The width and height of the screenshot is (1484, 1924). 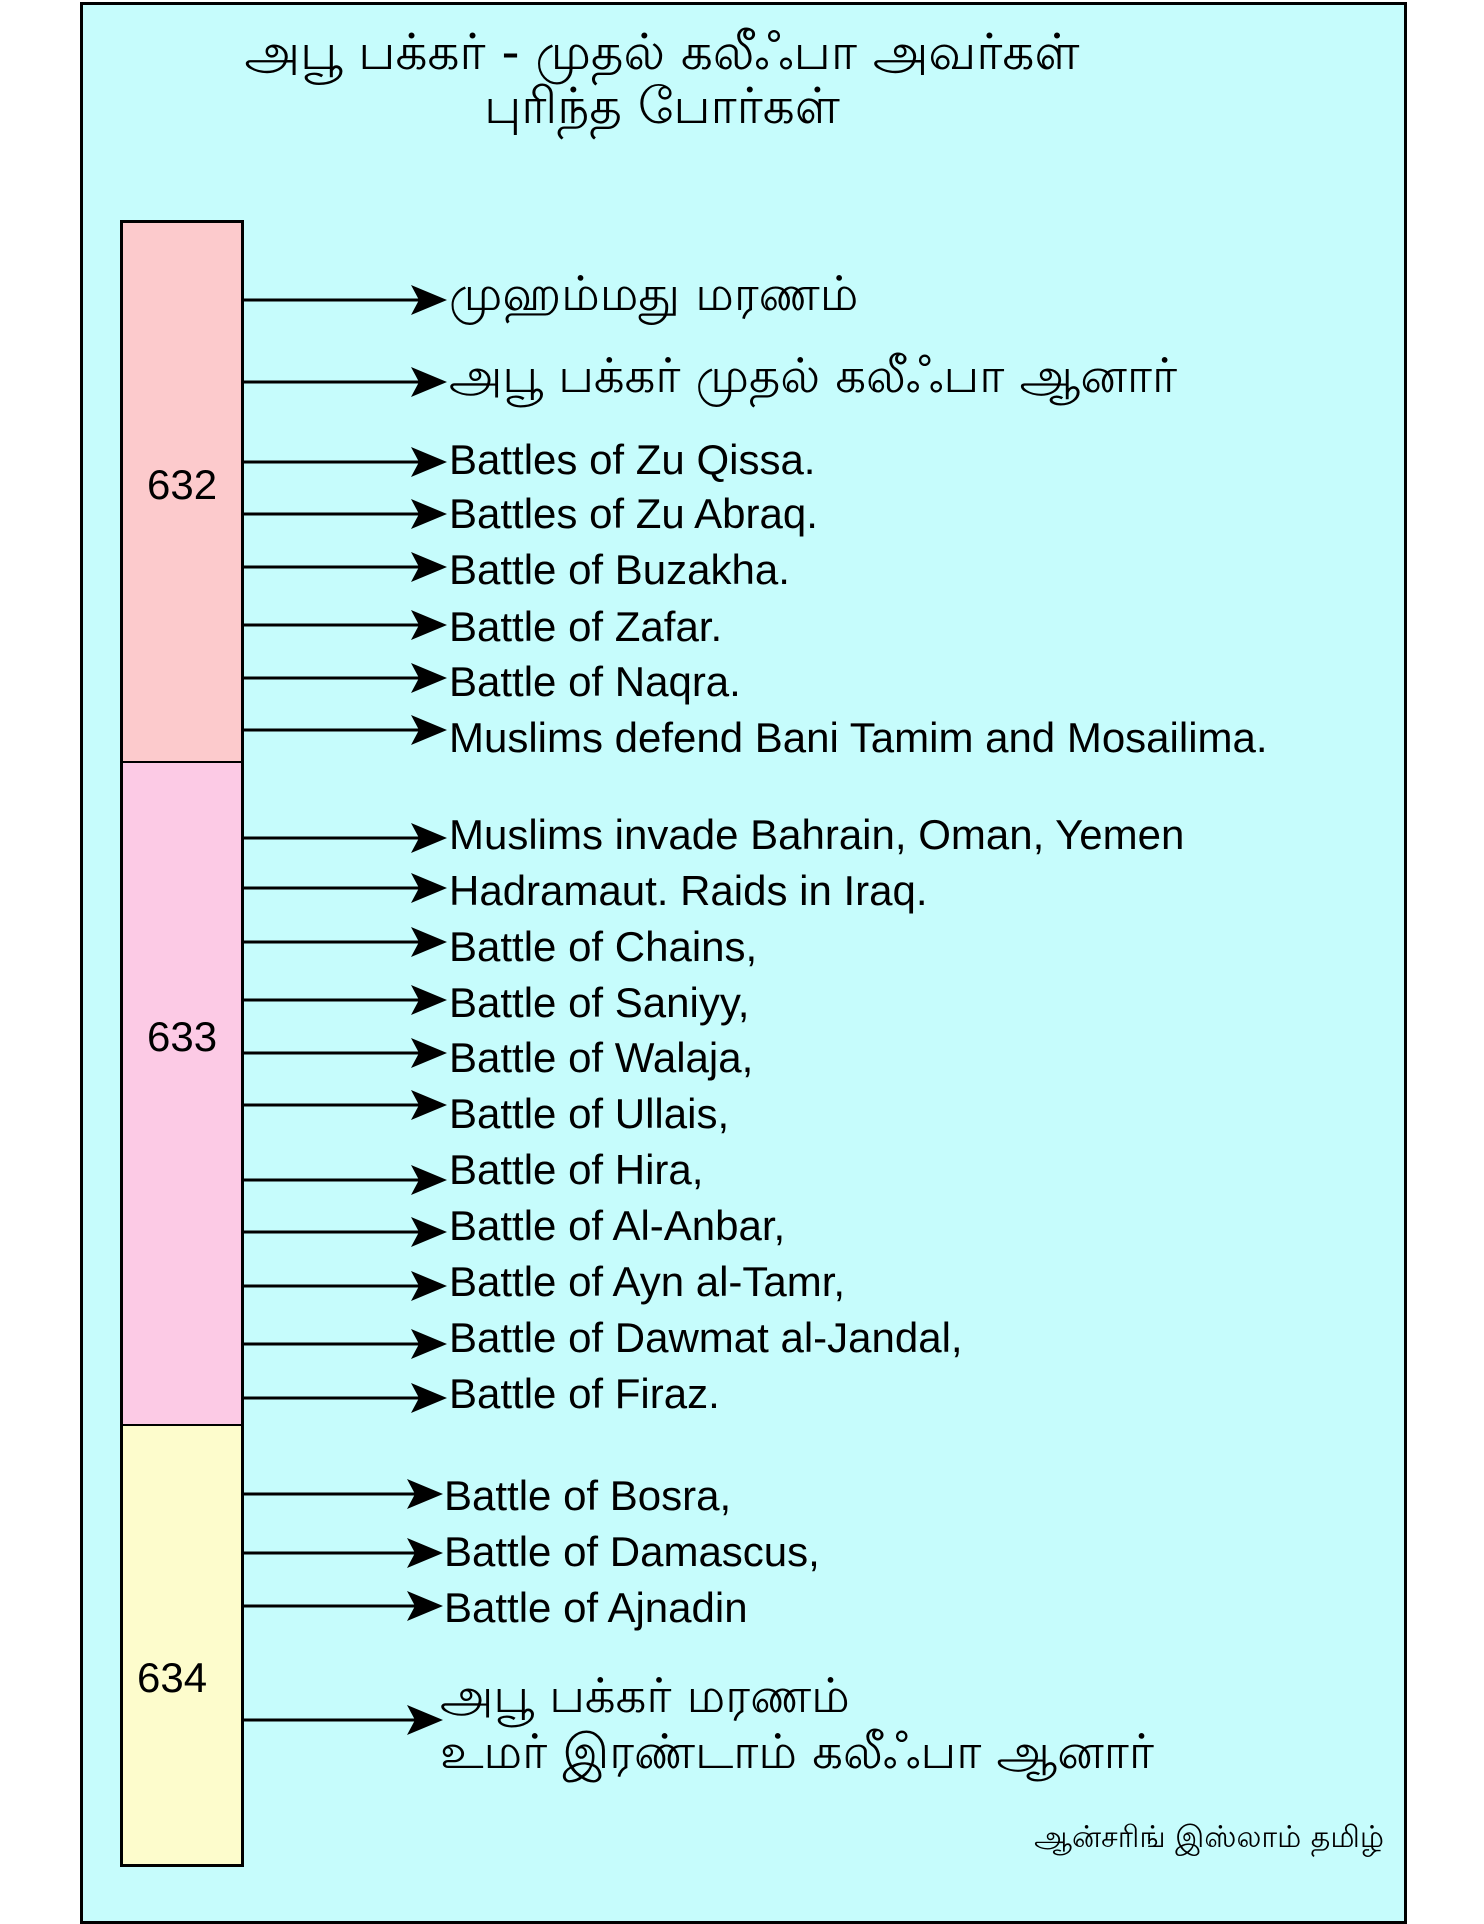 I want to click on event-633-8: Battle of Al-Anbar,, so click(x=617, y=1226).